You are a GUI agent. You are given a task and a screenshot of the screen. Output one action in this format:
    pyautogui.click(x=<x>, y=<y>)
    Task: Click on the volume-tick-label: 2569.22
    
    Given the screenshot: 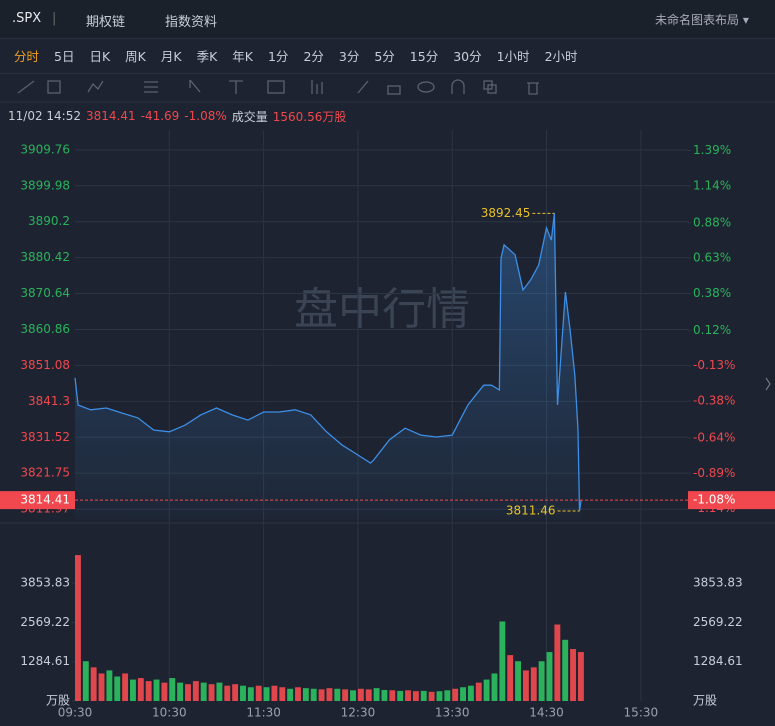 What is the action you would take?
    pyautogui.click(x=45, y=622)
    